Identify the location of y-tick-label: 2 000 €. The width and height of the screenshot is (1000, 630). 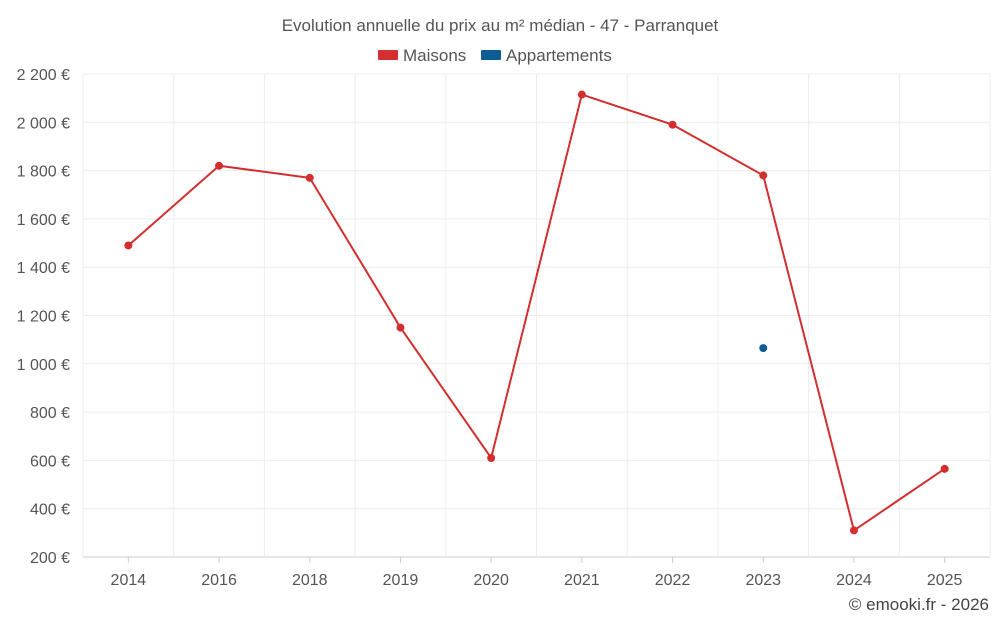
(43, 123).